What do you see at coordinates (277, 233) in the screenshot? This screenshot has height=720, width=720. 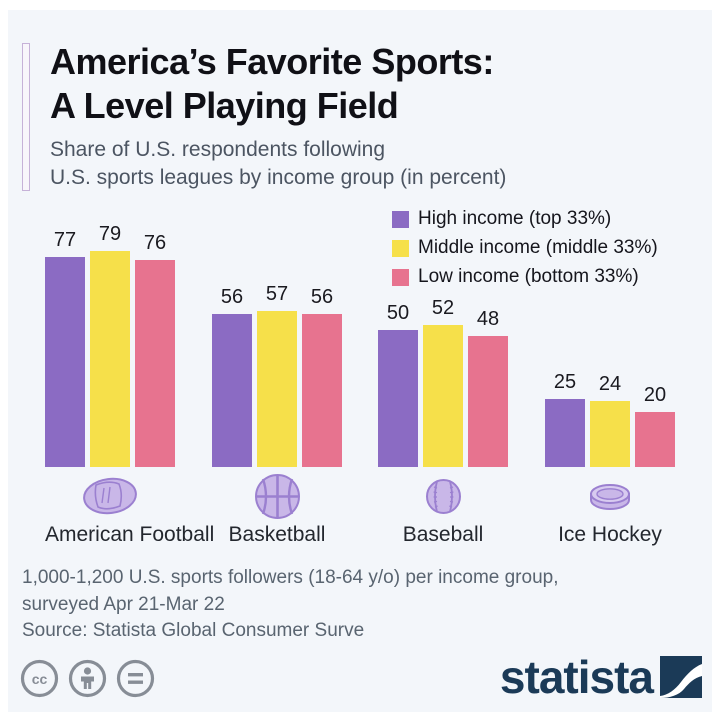 I see `bar-group-basketball: 56 57 56` at bounding box center [277, 233].